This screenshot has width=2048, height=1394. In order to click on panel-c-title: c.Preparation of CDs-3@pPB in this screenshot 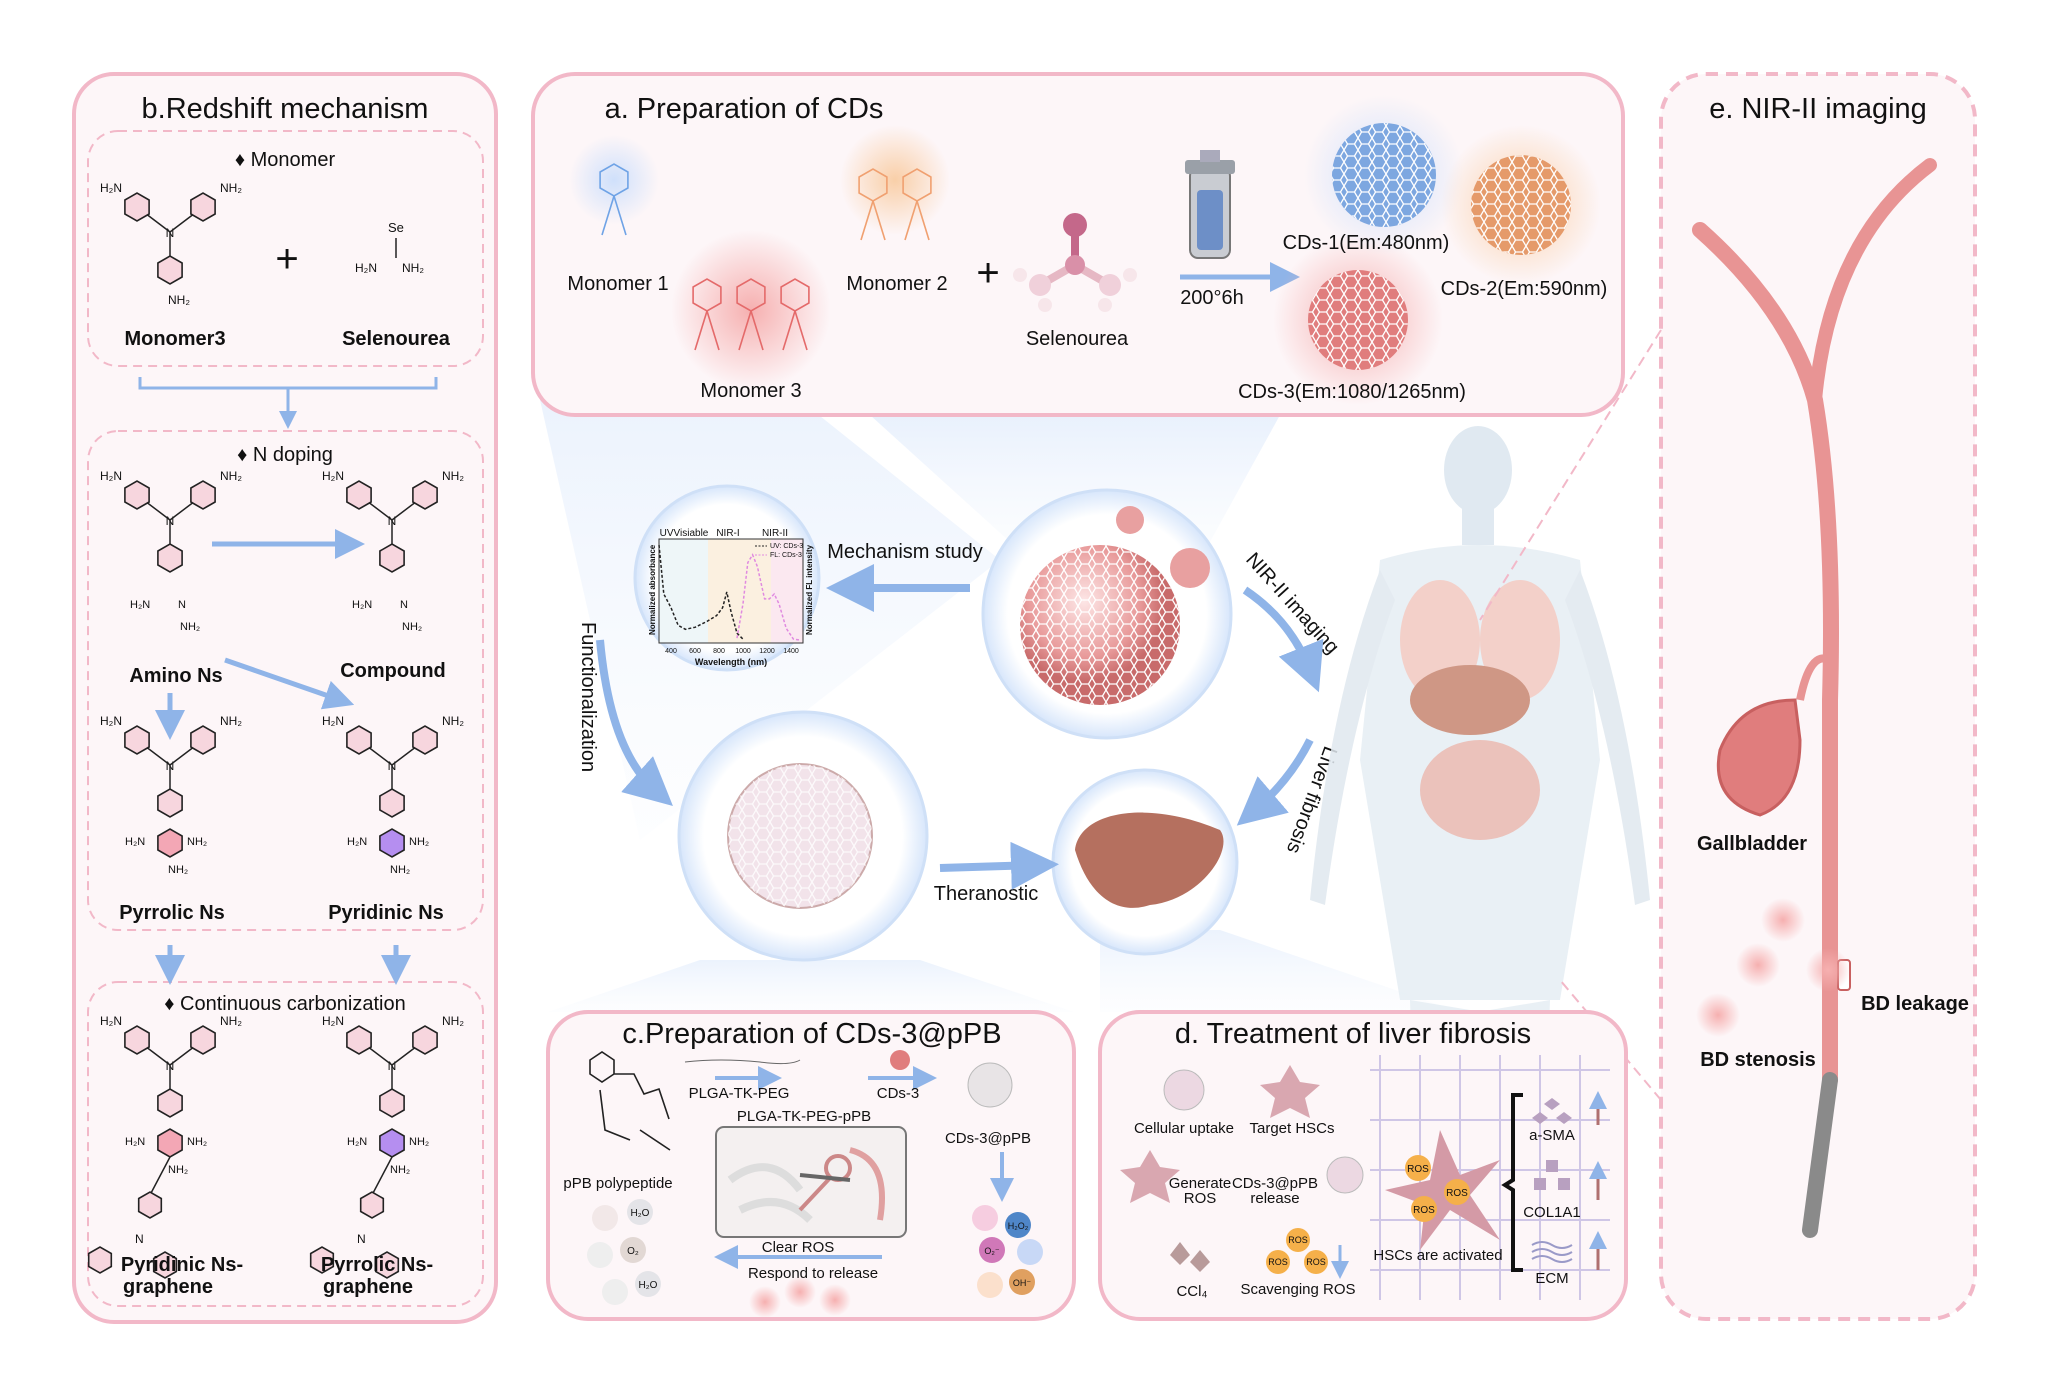, I will do `click(811, 1034)`.